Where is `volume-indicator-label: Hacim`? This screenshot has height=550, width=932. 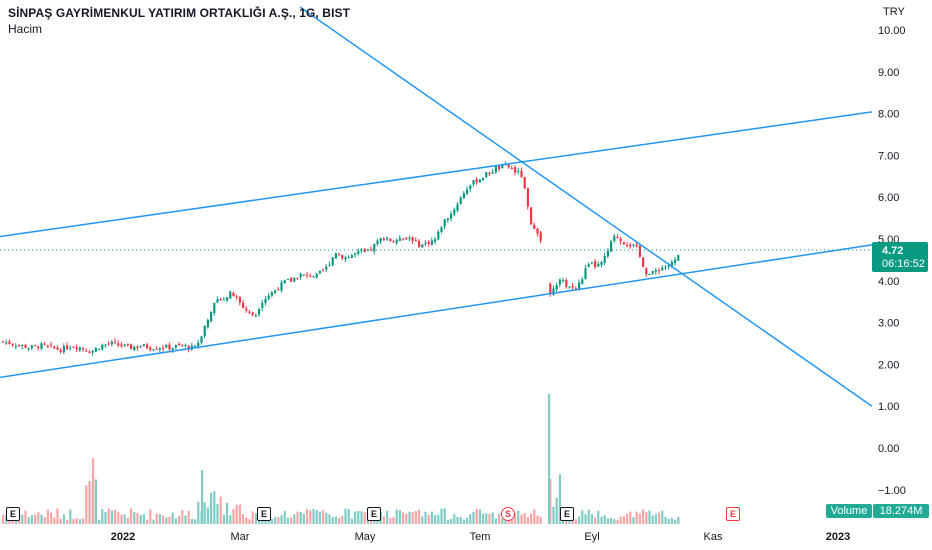
volume-indicator-label: Hacim is located at coordinates (25, 29).